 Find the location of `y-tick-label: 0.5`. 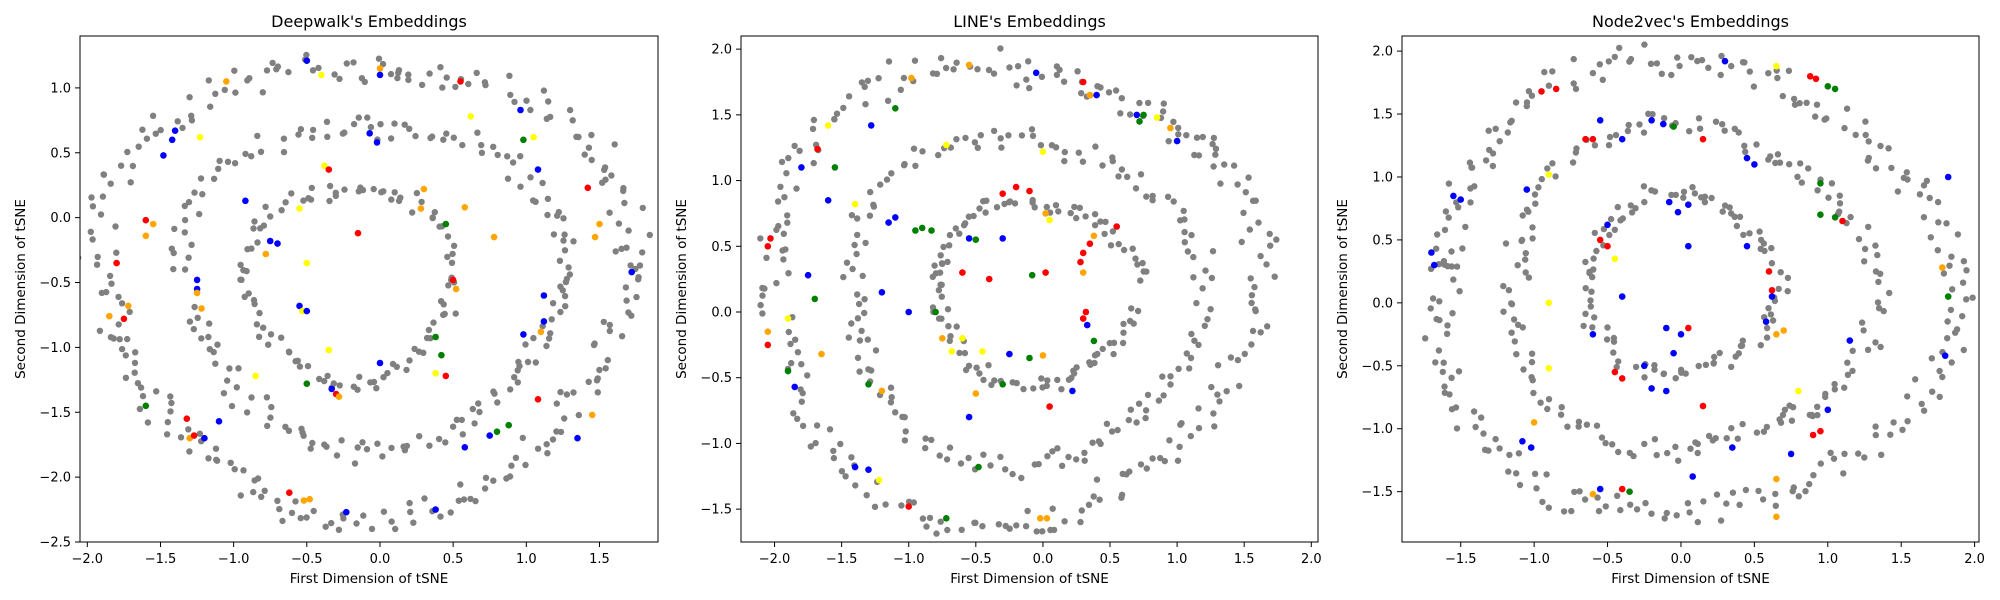

y-tick-label: 0.5 is located at coordinates (721, 247).